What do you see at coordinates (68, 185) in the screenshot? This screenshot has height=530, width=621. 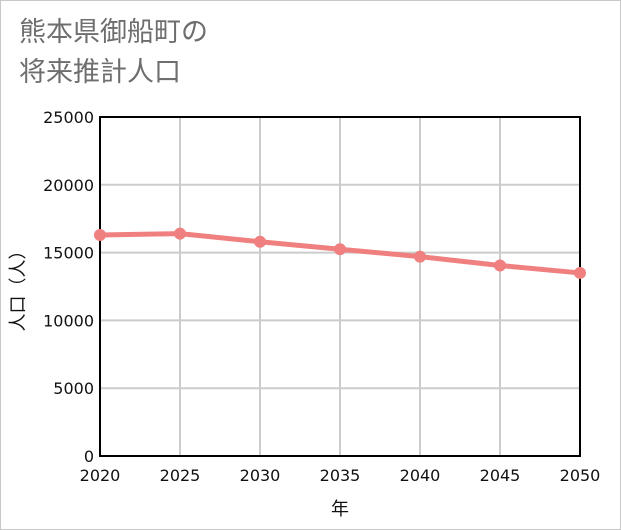 I see `y-tick-label: 20000` at bounding box center [68, 185].